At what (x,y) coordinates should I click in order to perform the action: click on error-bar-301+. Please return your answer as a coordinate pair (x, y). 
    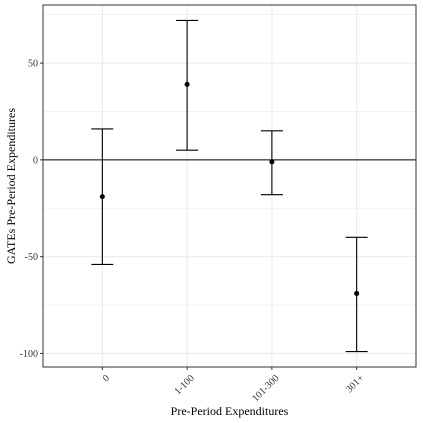
    Looking at the image, I should click on (356, 294).